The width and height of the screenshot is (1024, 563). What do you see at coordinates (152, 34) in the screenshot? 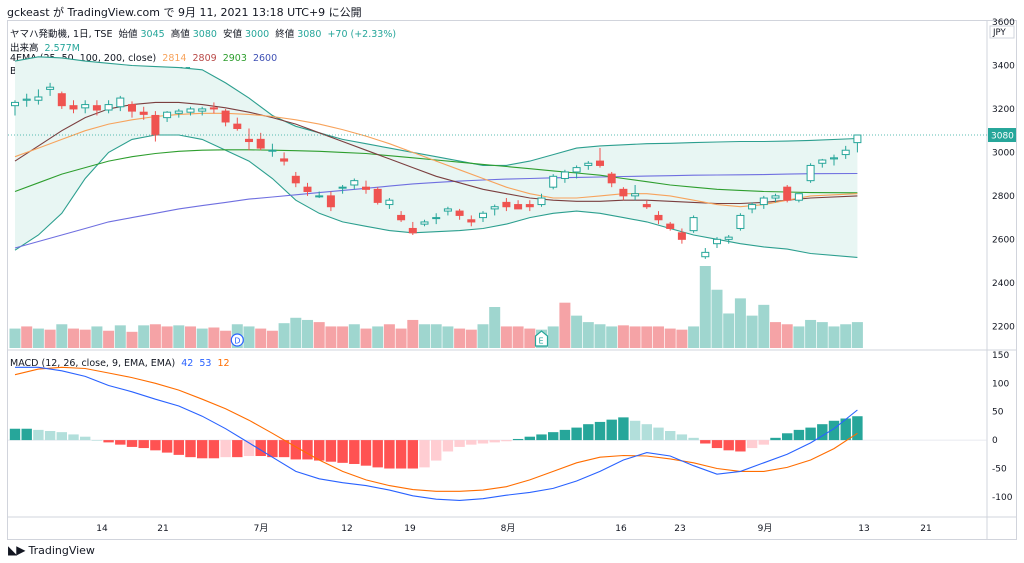
I see `open-value: 3045` at bounding box center [152, 34].